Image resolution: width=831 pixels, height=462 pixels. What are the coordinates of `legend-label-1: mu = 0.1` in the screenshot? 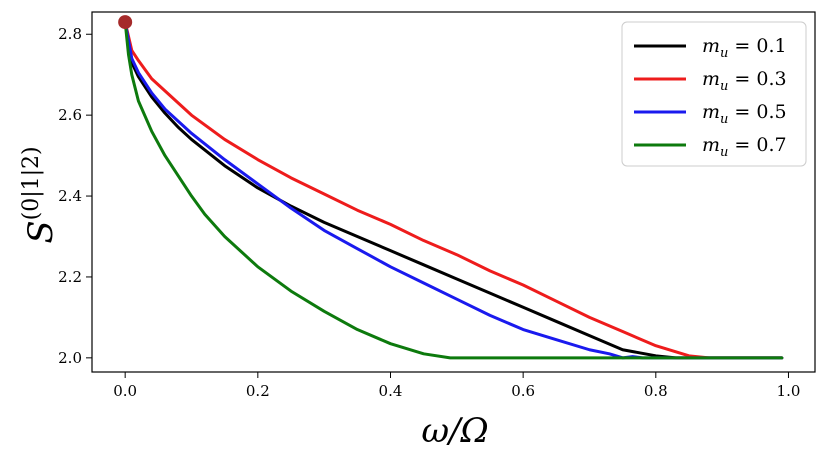 It's located at (744, 48).